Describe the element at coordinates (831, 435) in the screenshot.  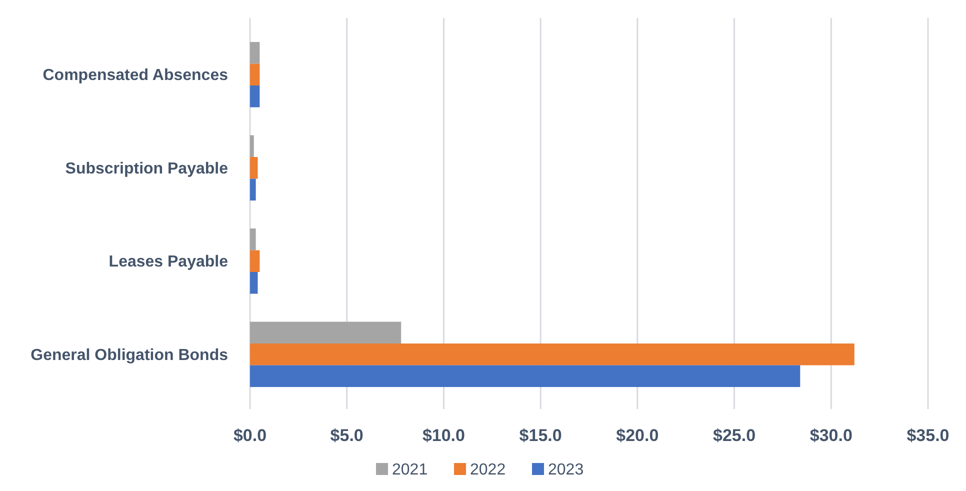
I see `x-tick-label: $30.0` at that location.